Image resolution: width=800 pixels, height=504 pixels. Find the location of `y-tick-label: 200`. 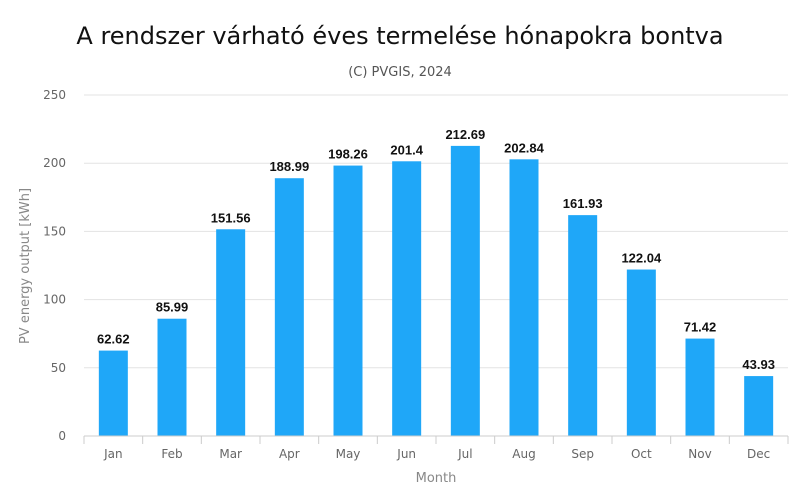

y-tick-label: 200 is located at coordinates (54, 163).